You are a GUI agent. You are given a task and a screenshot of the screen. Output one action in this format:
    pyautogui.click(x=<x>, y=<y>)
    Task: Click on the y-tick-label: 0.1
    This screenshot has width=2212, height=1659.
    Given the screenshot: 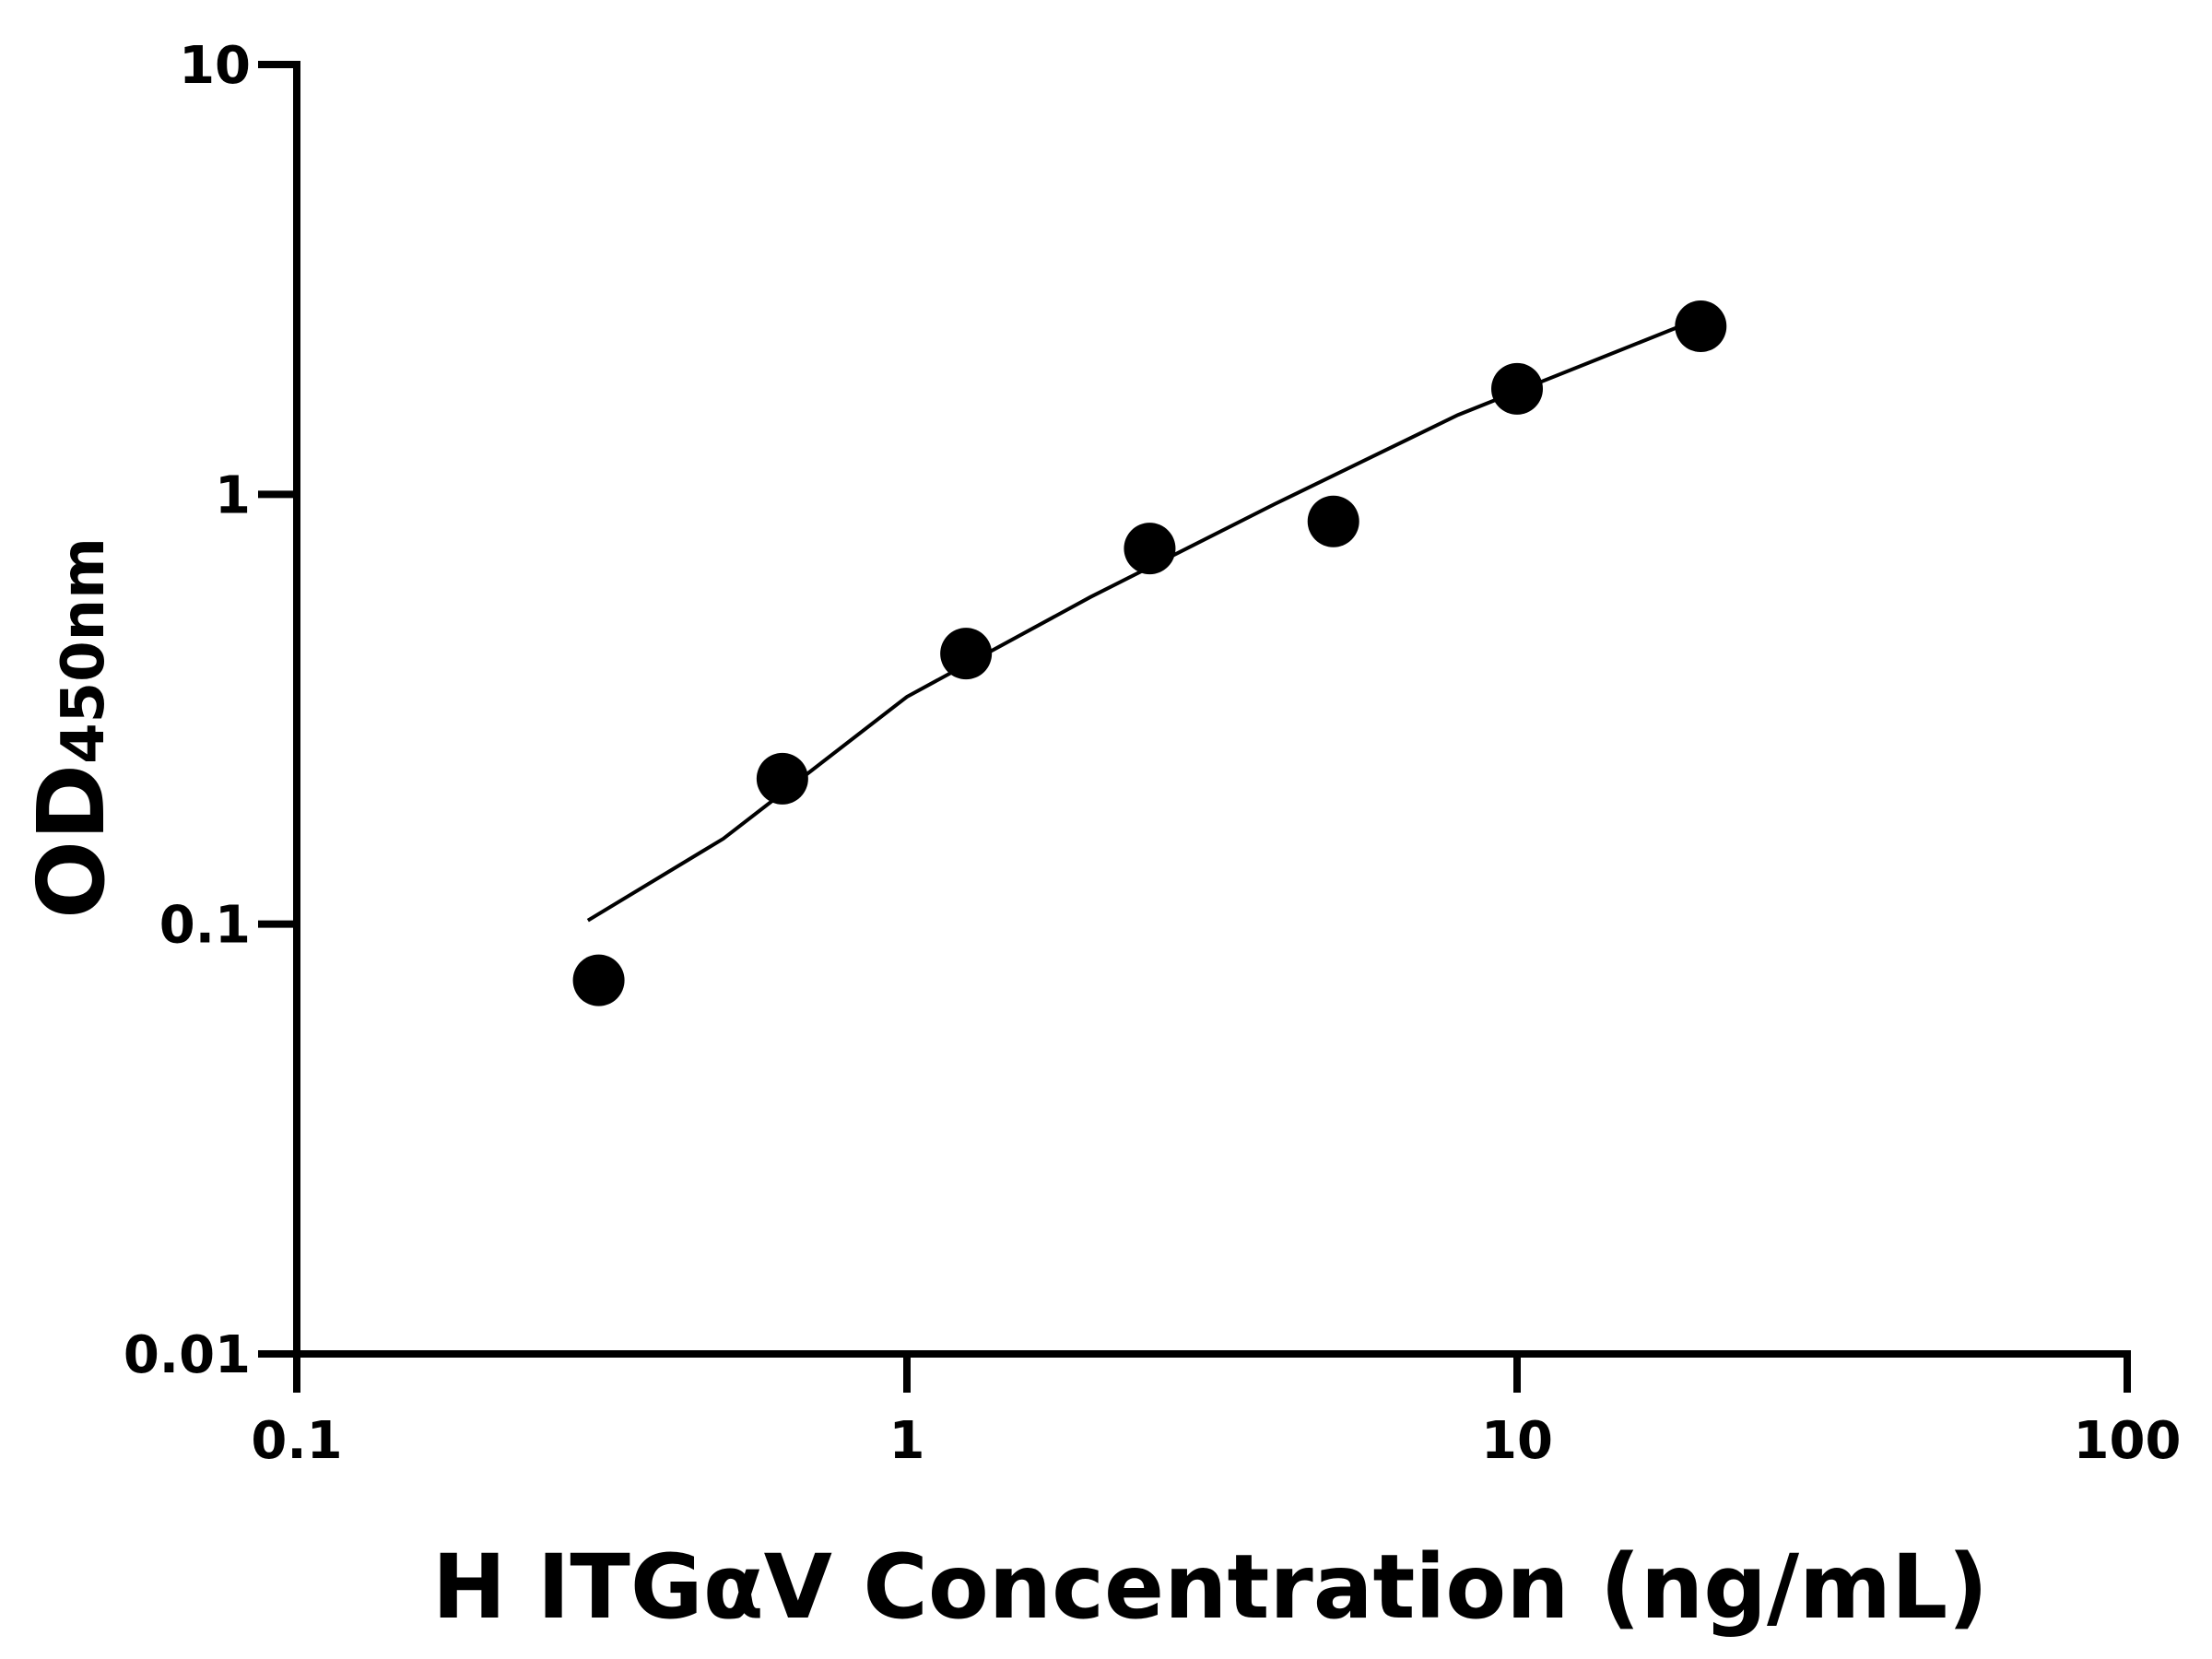 What is the action you would take?
    pyautogui.click(x=205, y=926)
    